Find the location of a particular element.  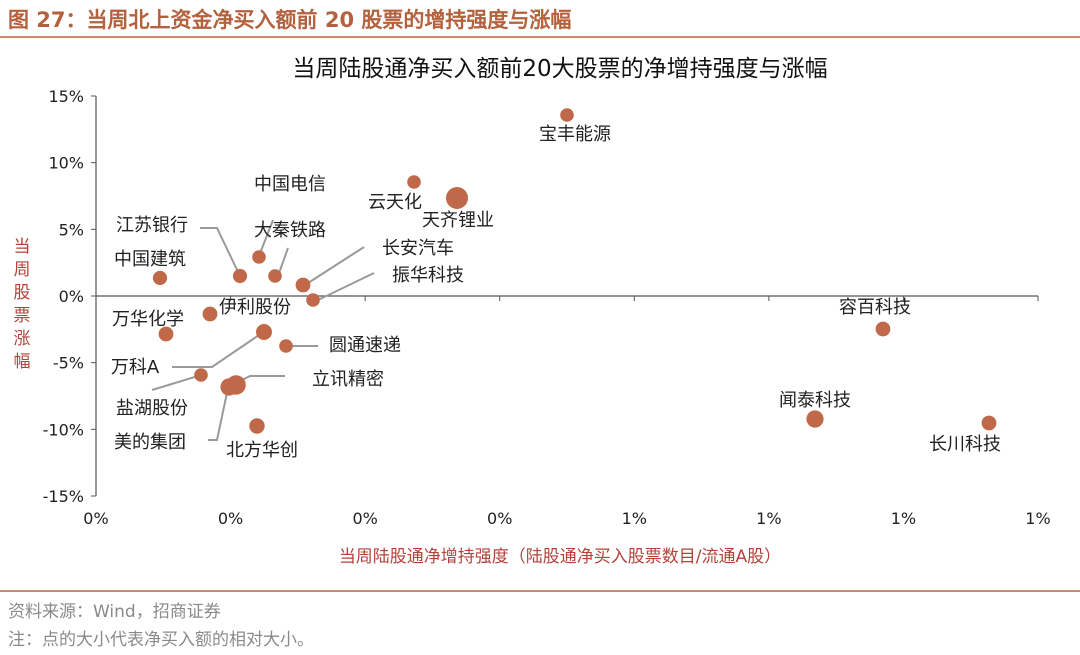

footnote: 注：点的大小代表净买入额的相对大小。 is located at coordinates (161, 640).